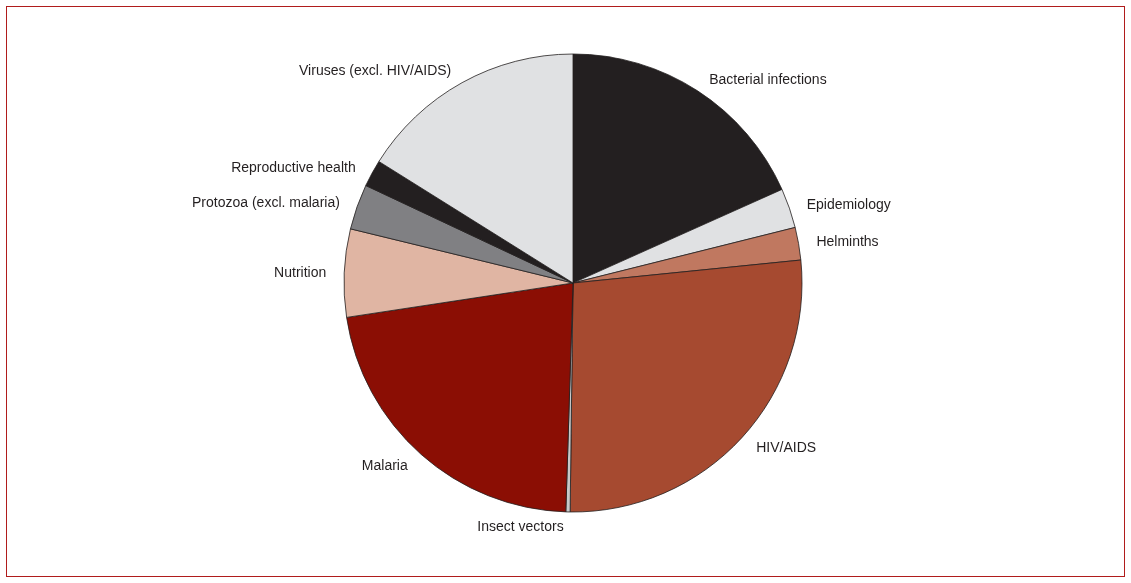  Describe the element at coordinates (768, 79) in the screenshot. I see `slice-label: Bacterial infections` at that location.